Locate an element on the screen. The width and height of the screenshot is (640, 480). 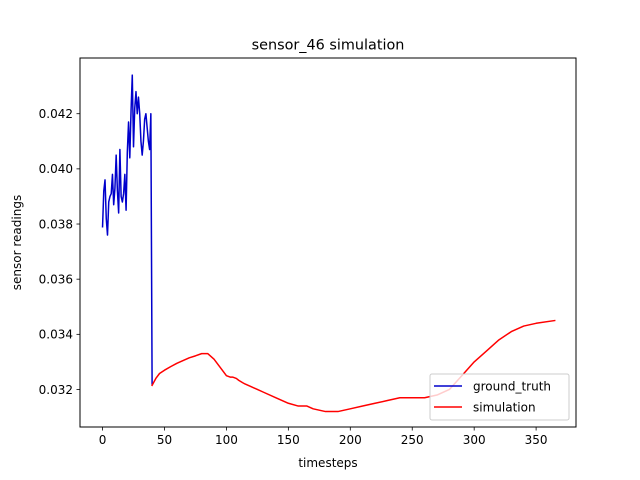
y-tick-label: 0.034 is located at coordinates (56, 335).